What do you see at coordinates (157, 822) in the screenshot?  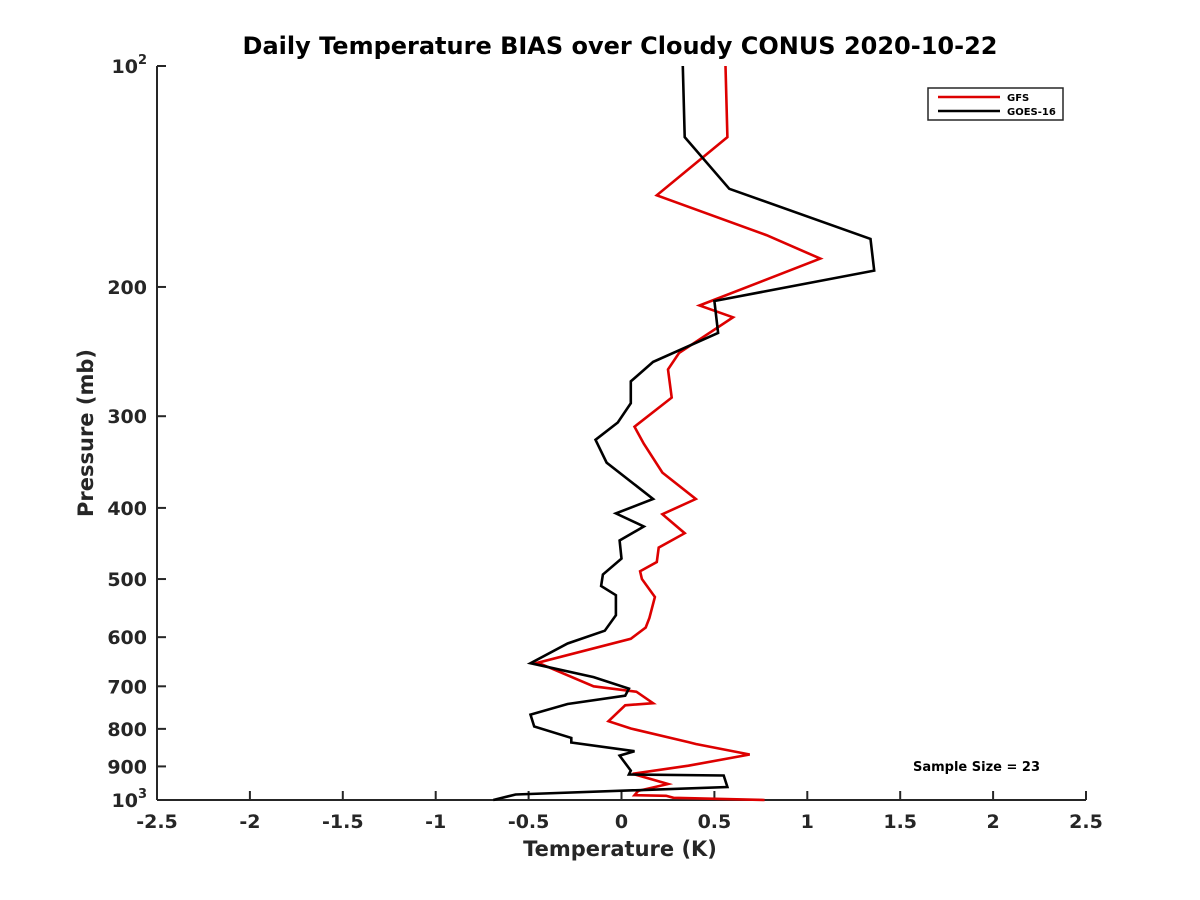 I see `x-tick-label: -2.5` at bounding box center [157, 822].